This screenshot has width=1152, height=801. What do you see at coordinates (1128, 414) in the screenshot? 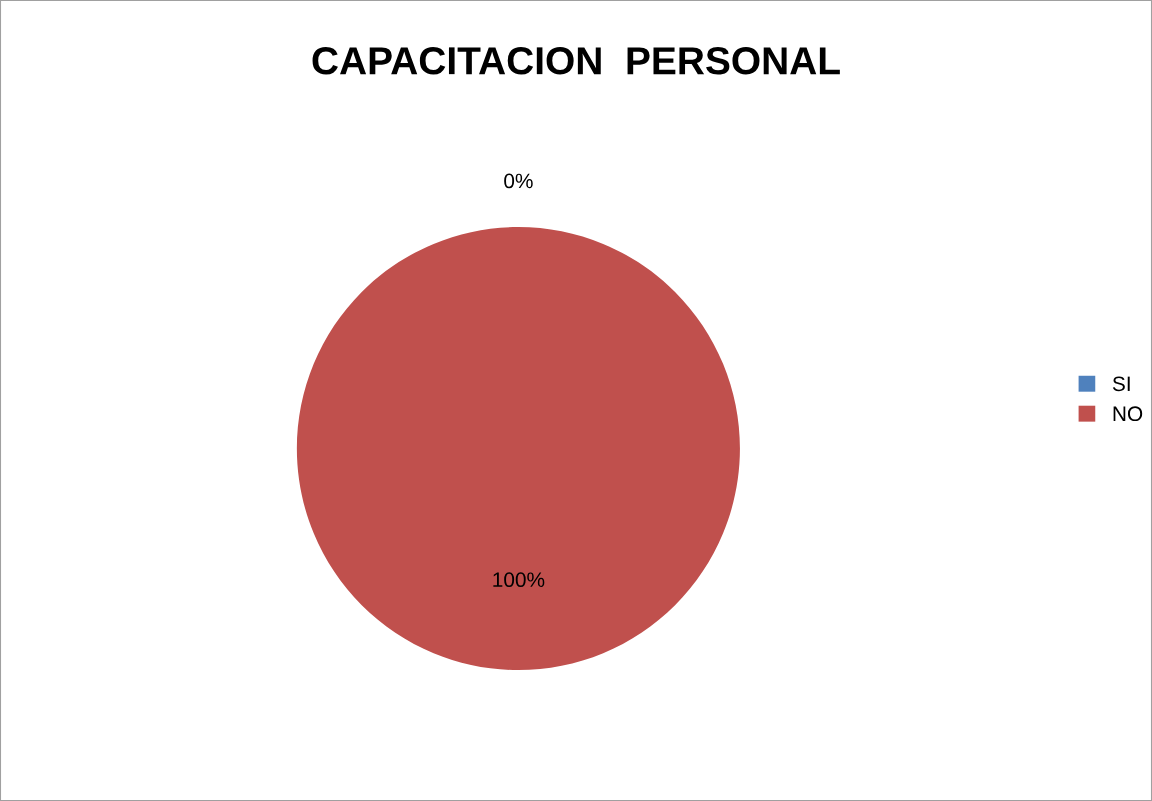
I see `legend-label: NO` at bounding box center [1128, 414].